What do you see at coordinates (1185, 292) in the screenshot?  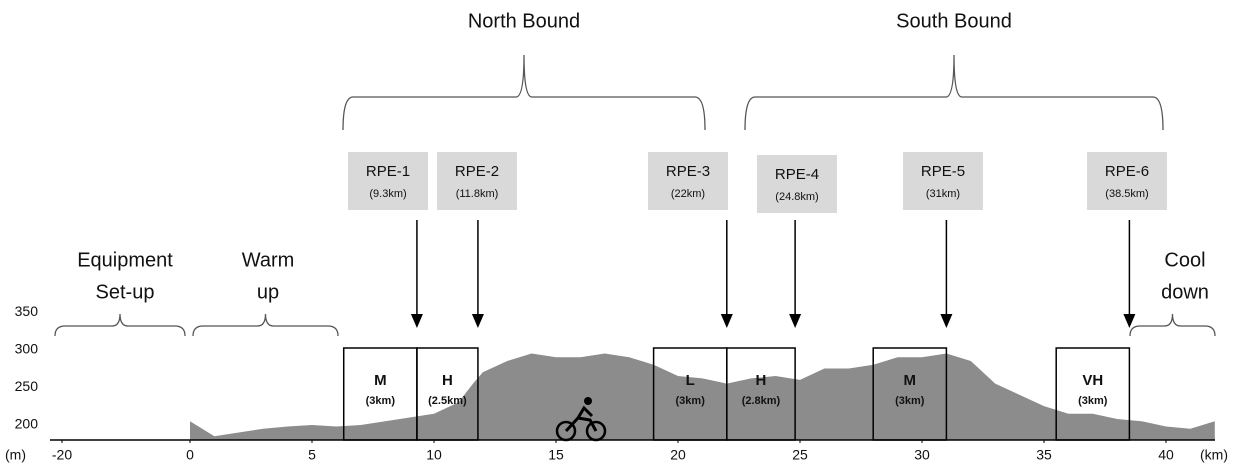 I see `phase-label: down` at bounding box center [1185, 292].